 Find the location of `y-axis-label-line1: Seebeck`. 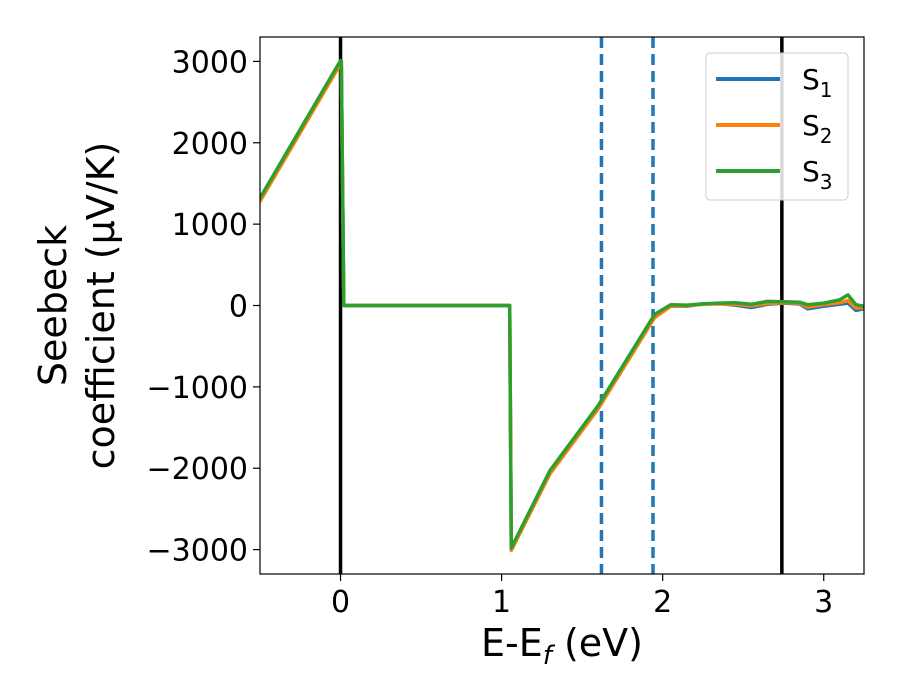

y-axis-label-line1: Seebeck is located at coordinates (53, 305).